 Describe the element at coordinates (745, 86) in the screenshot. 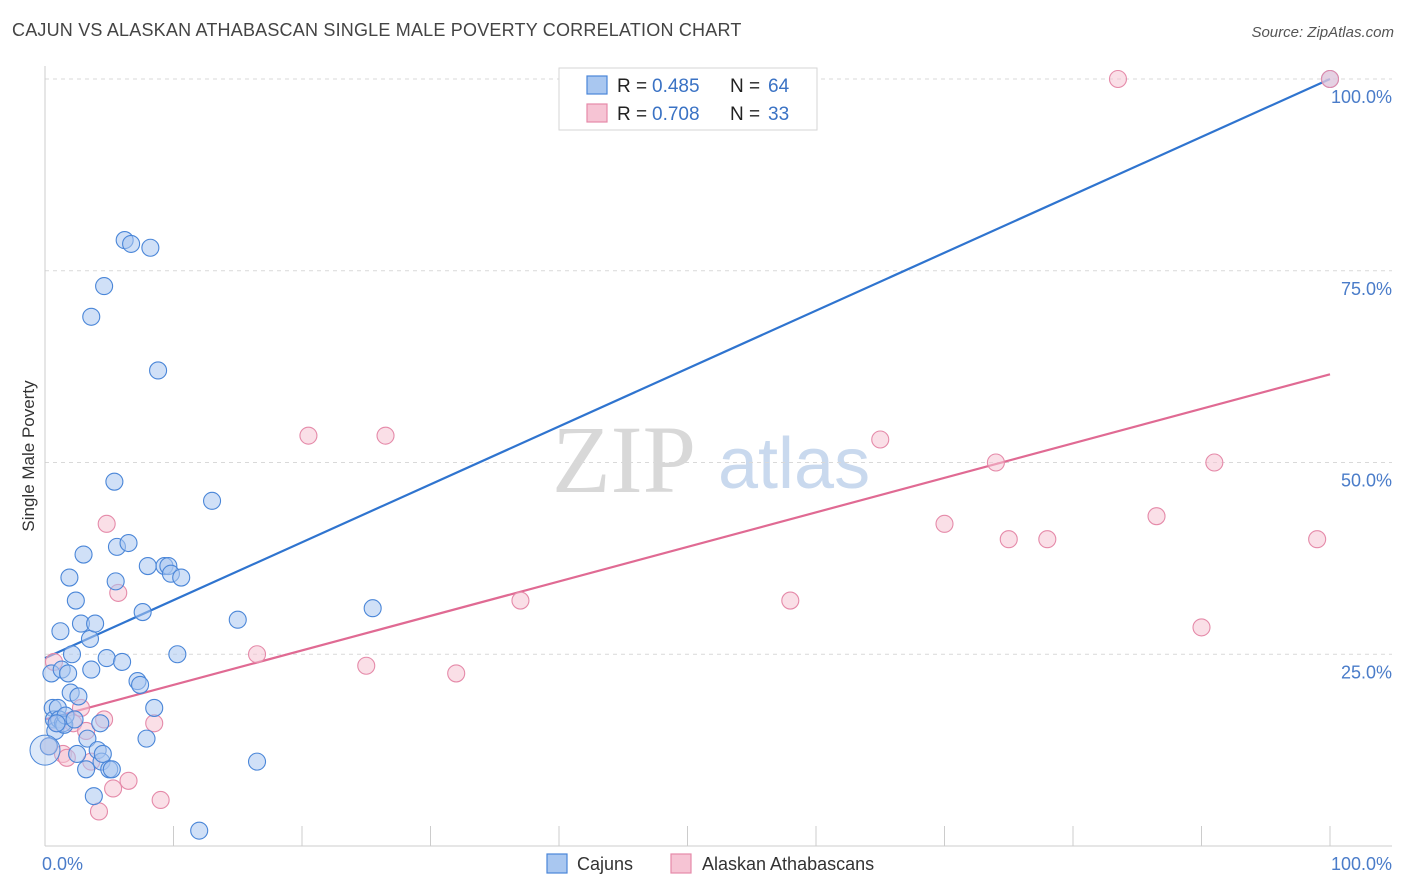

I see `legend-n-label-1: N =` at that location.